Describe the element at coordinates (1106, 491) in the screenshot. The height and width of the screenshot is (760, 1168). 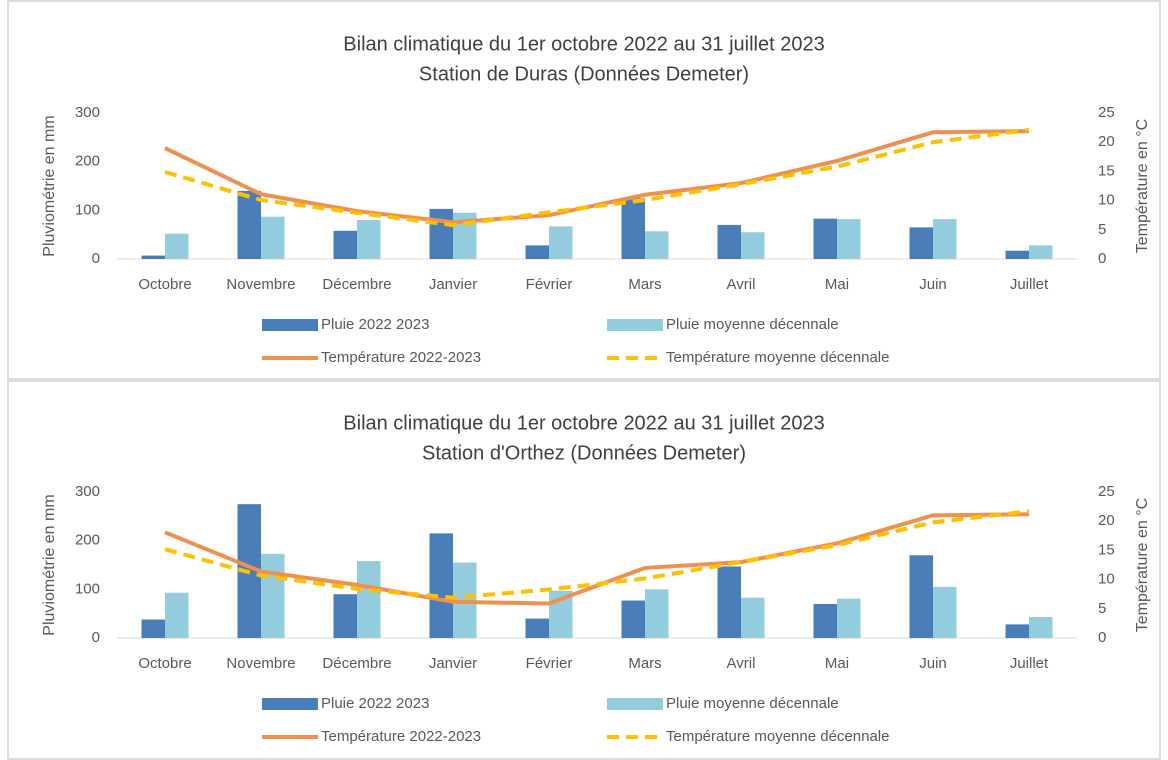
I see `y2-tick-label: 25` at that location.